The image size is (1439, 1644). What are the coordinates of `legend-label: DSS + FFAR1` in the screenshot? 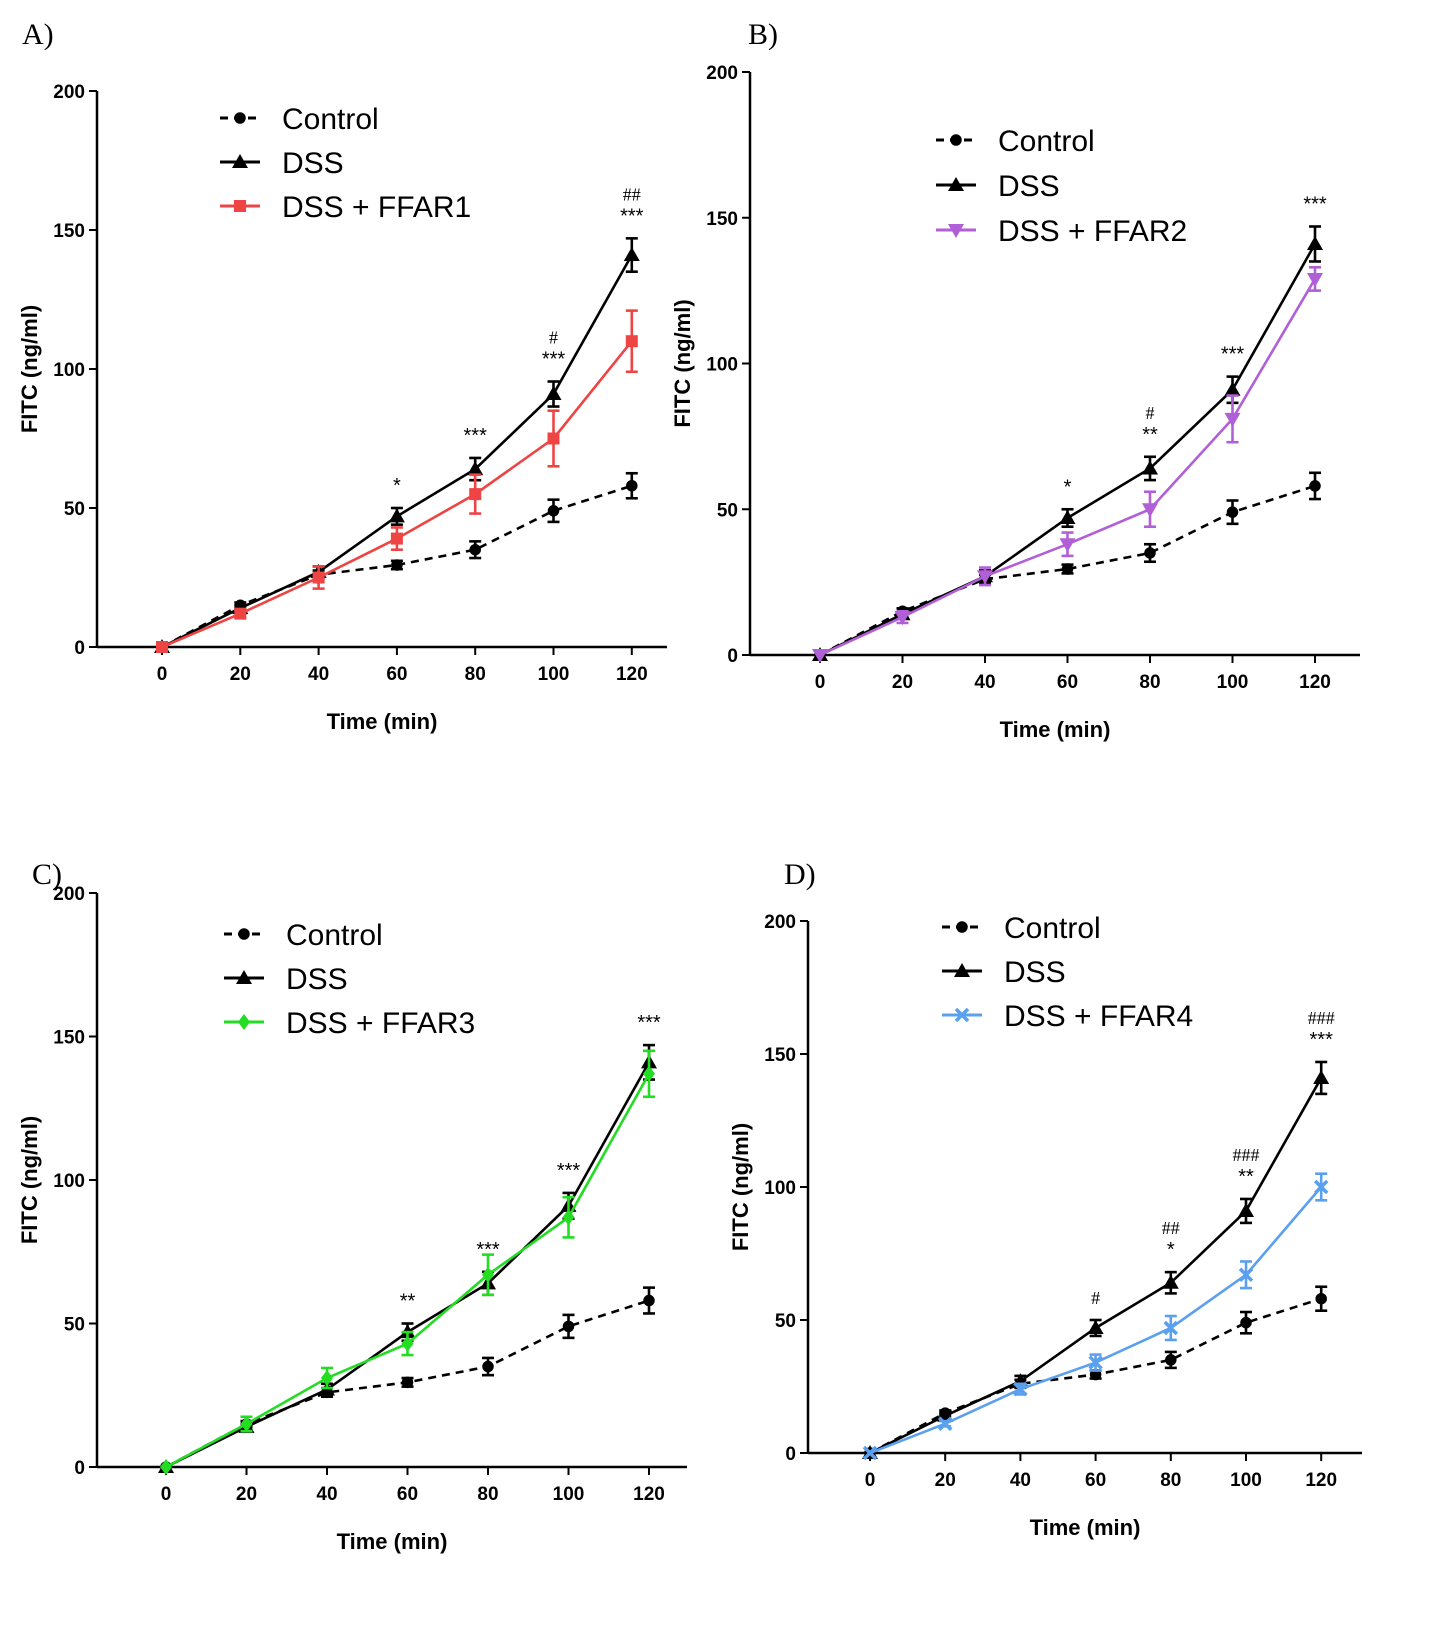 It's located at (376, 207).